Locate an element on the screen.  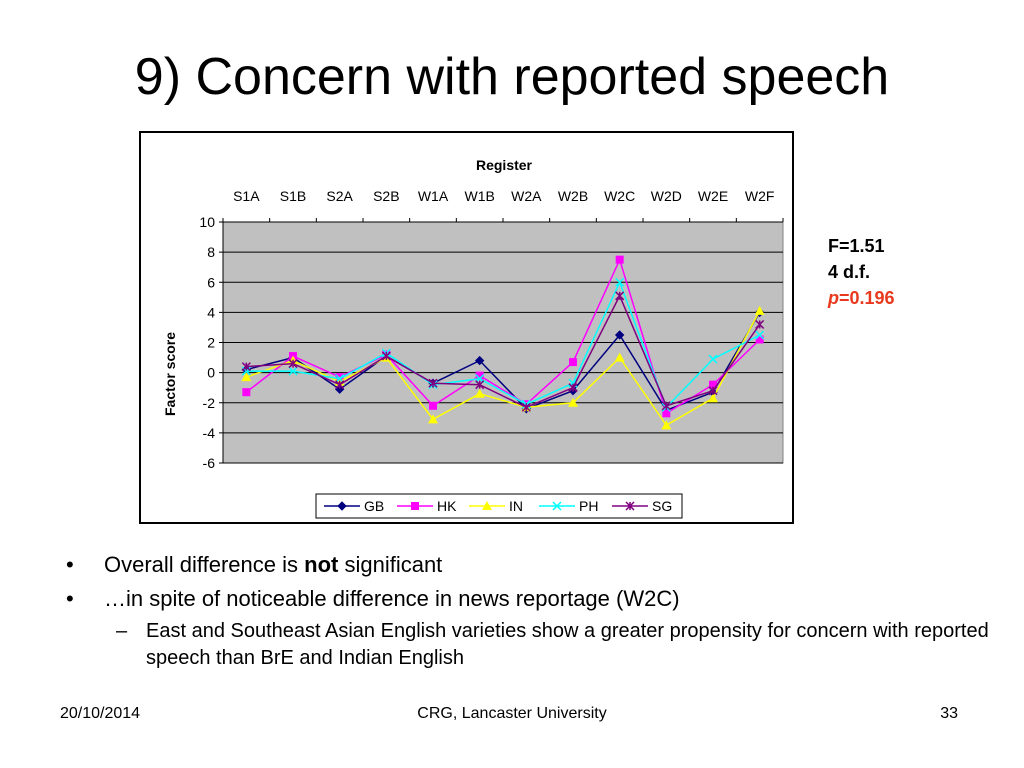
legend-item-ph: PH is located at coordinates (568, 506).